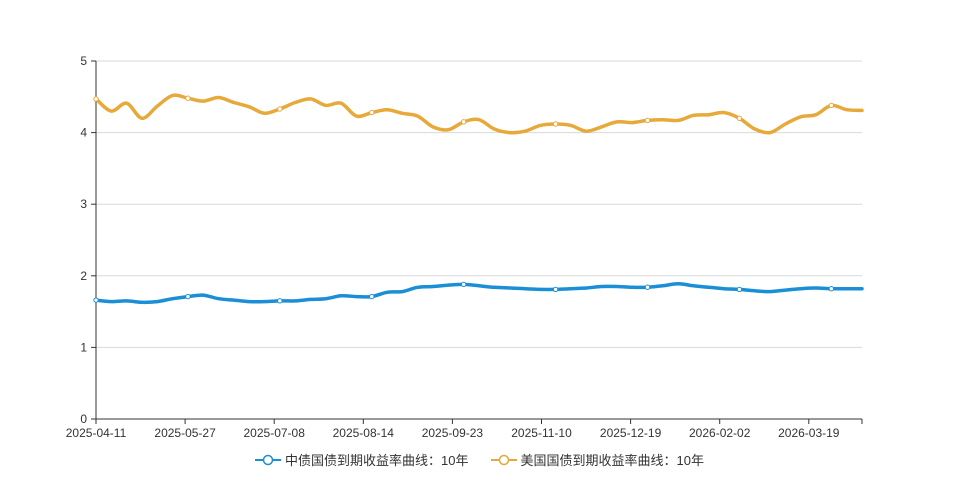 This screenshot has height=480, width=959. What do you see at coordinates (809, 433) in the screenshot?
I see `x-tick-label: 2026-03-19` at bounding box center [809, 433].